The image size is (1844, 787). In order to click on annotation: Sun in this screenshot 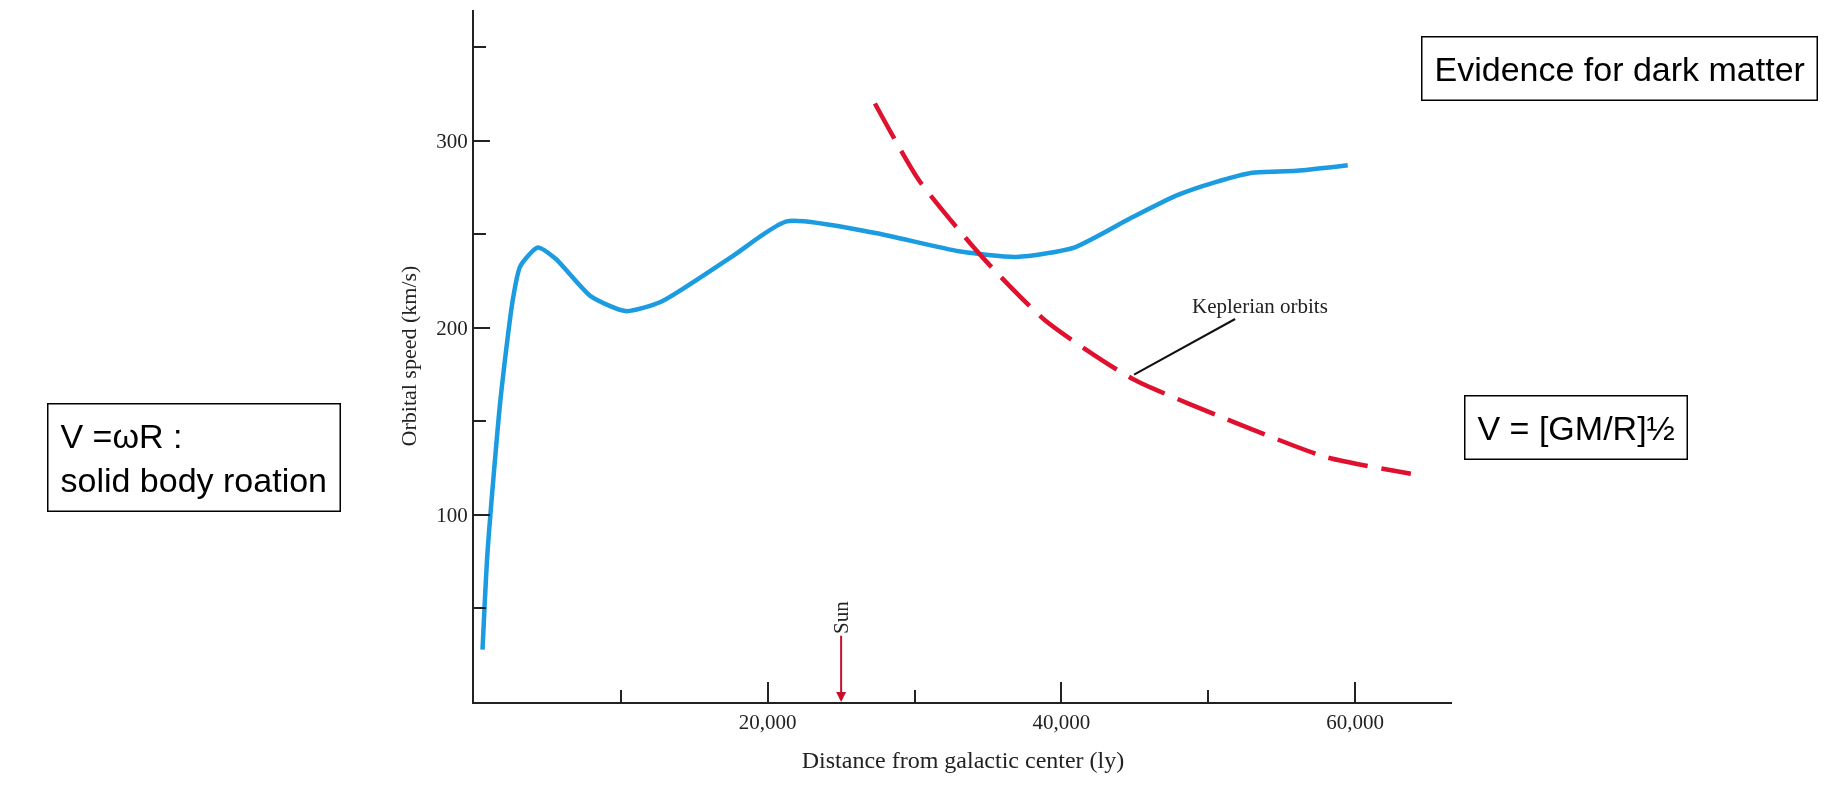, I will do `click(841, 617)`.